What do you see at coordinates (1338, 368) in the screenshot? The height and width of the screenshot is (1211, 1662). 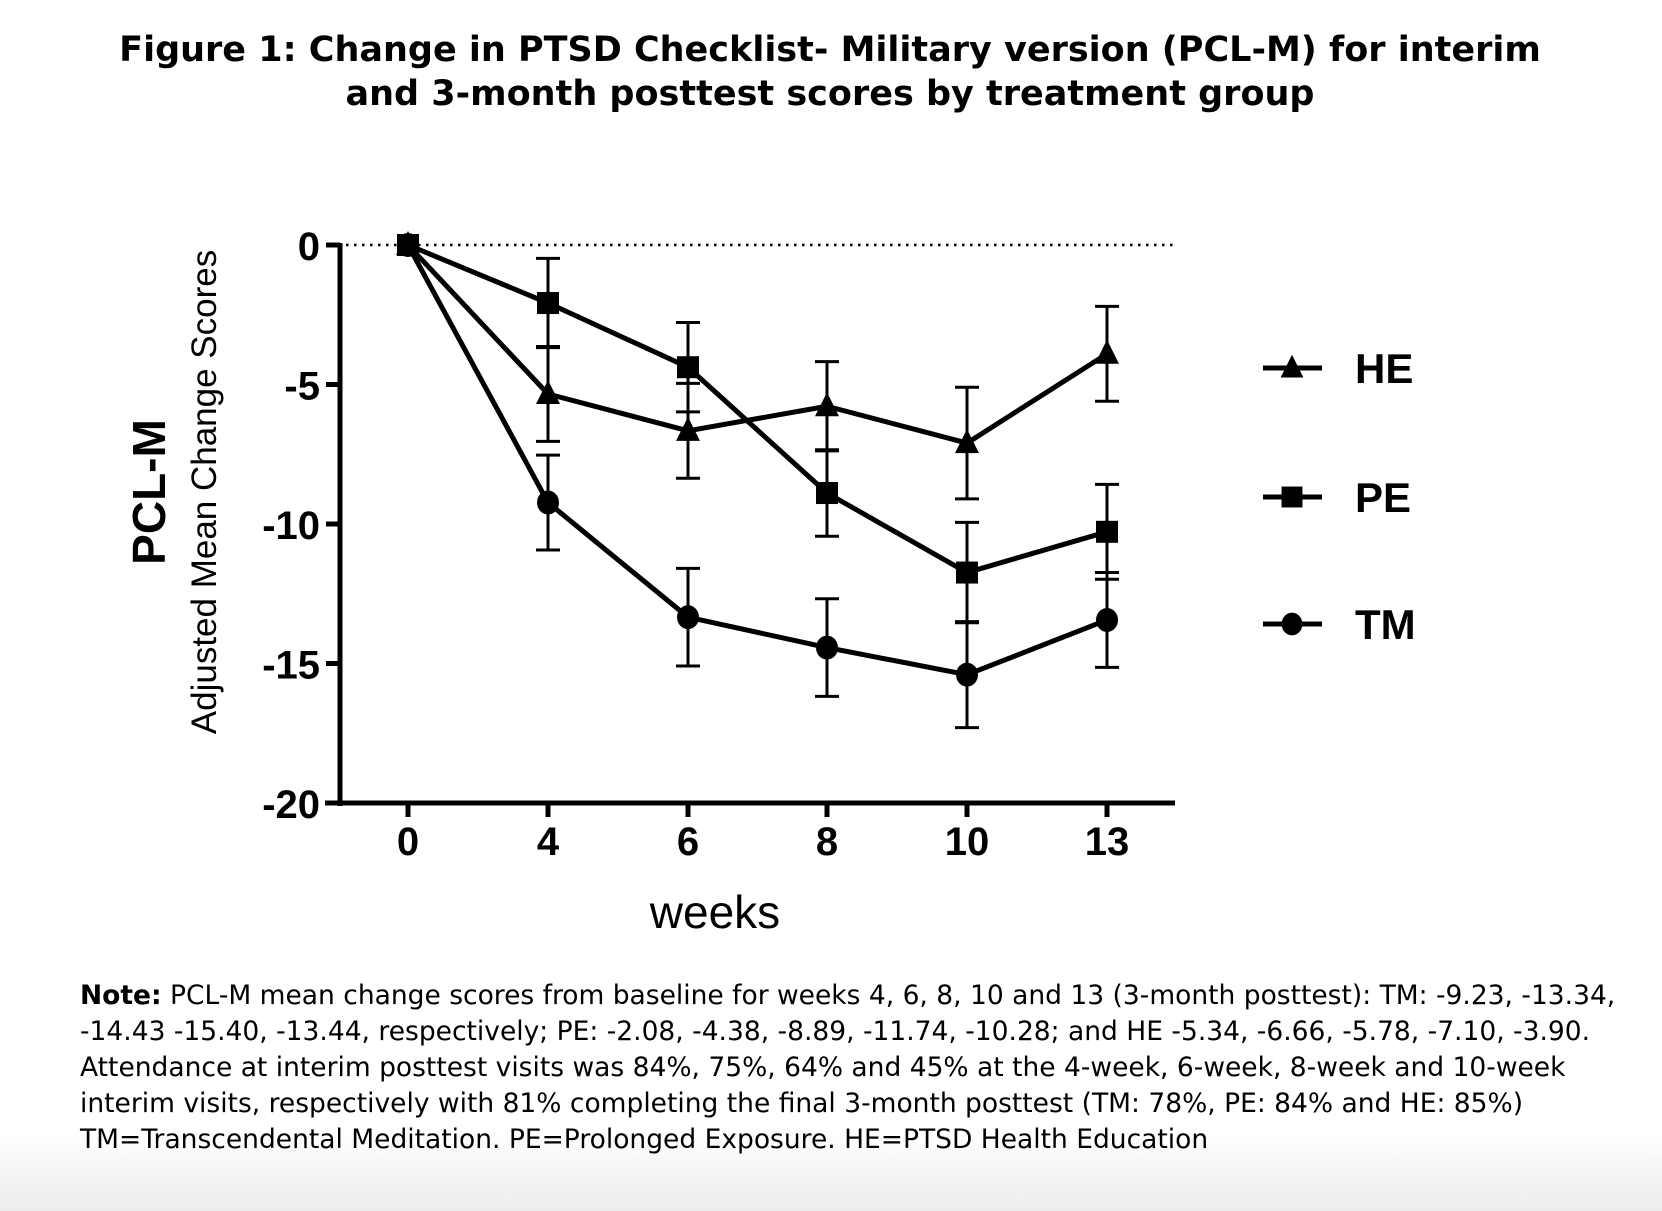 I see `legend-item-he: HE` at bounding box center [1338, 368].